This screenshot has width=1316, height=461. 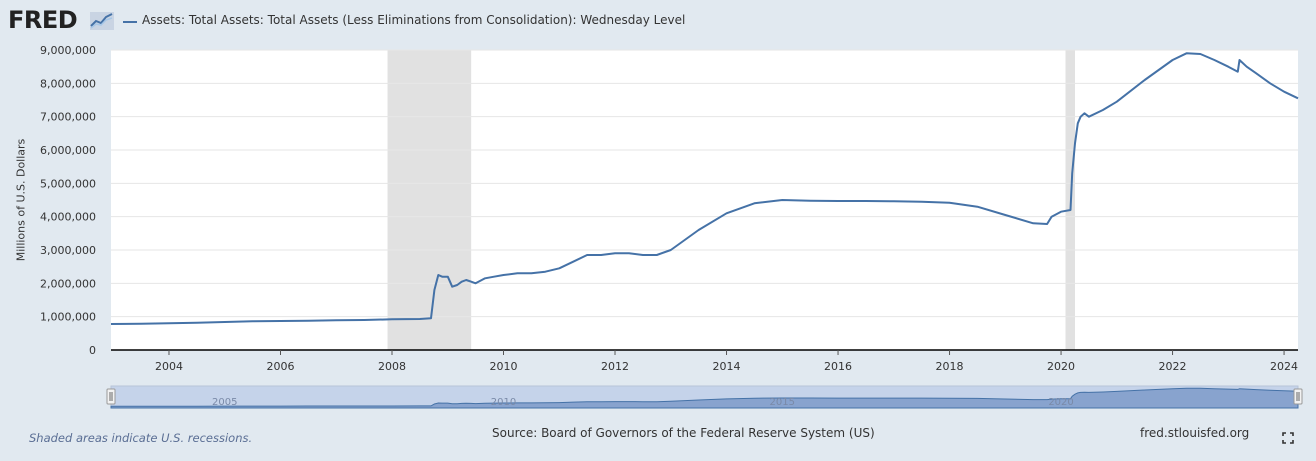 What do you see at coordinates (43, 20) in the screenshot?
I see `fred-logo: FRED` at bounding box center [43, 20].